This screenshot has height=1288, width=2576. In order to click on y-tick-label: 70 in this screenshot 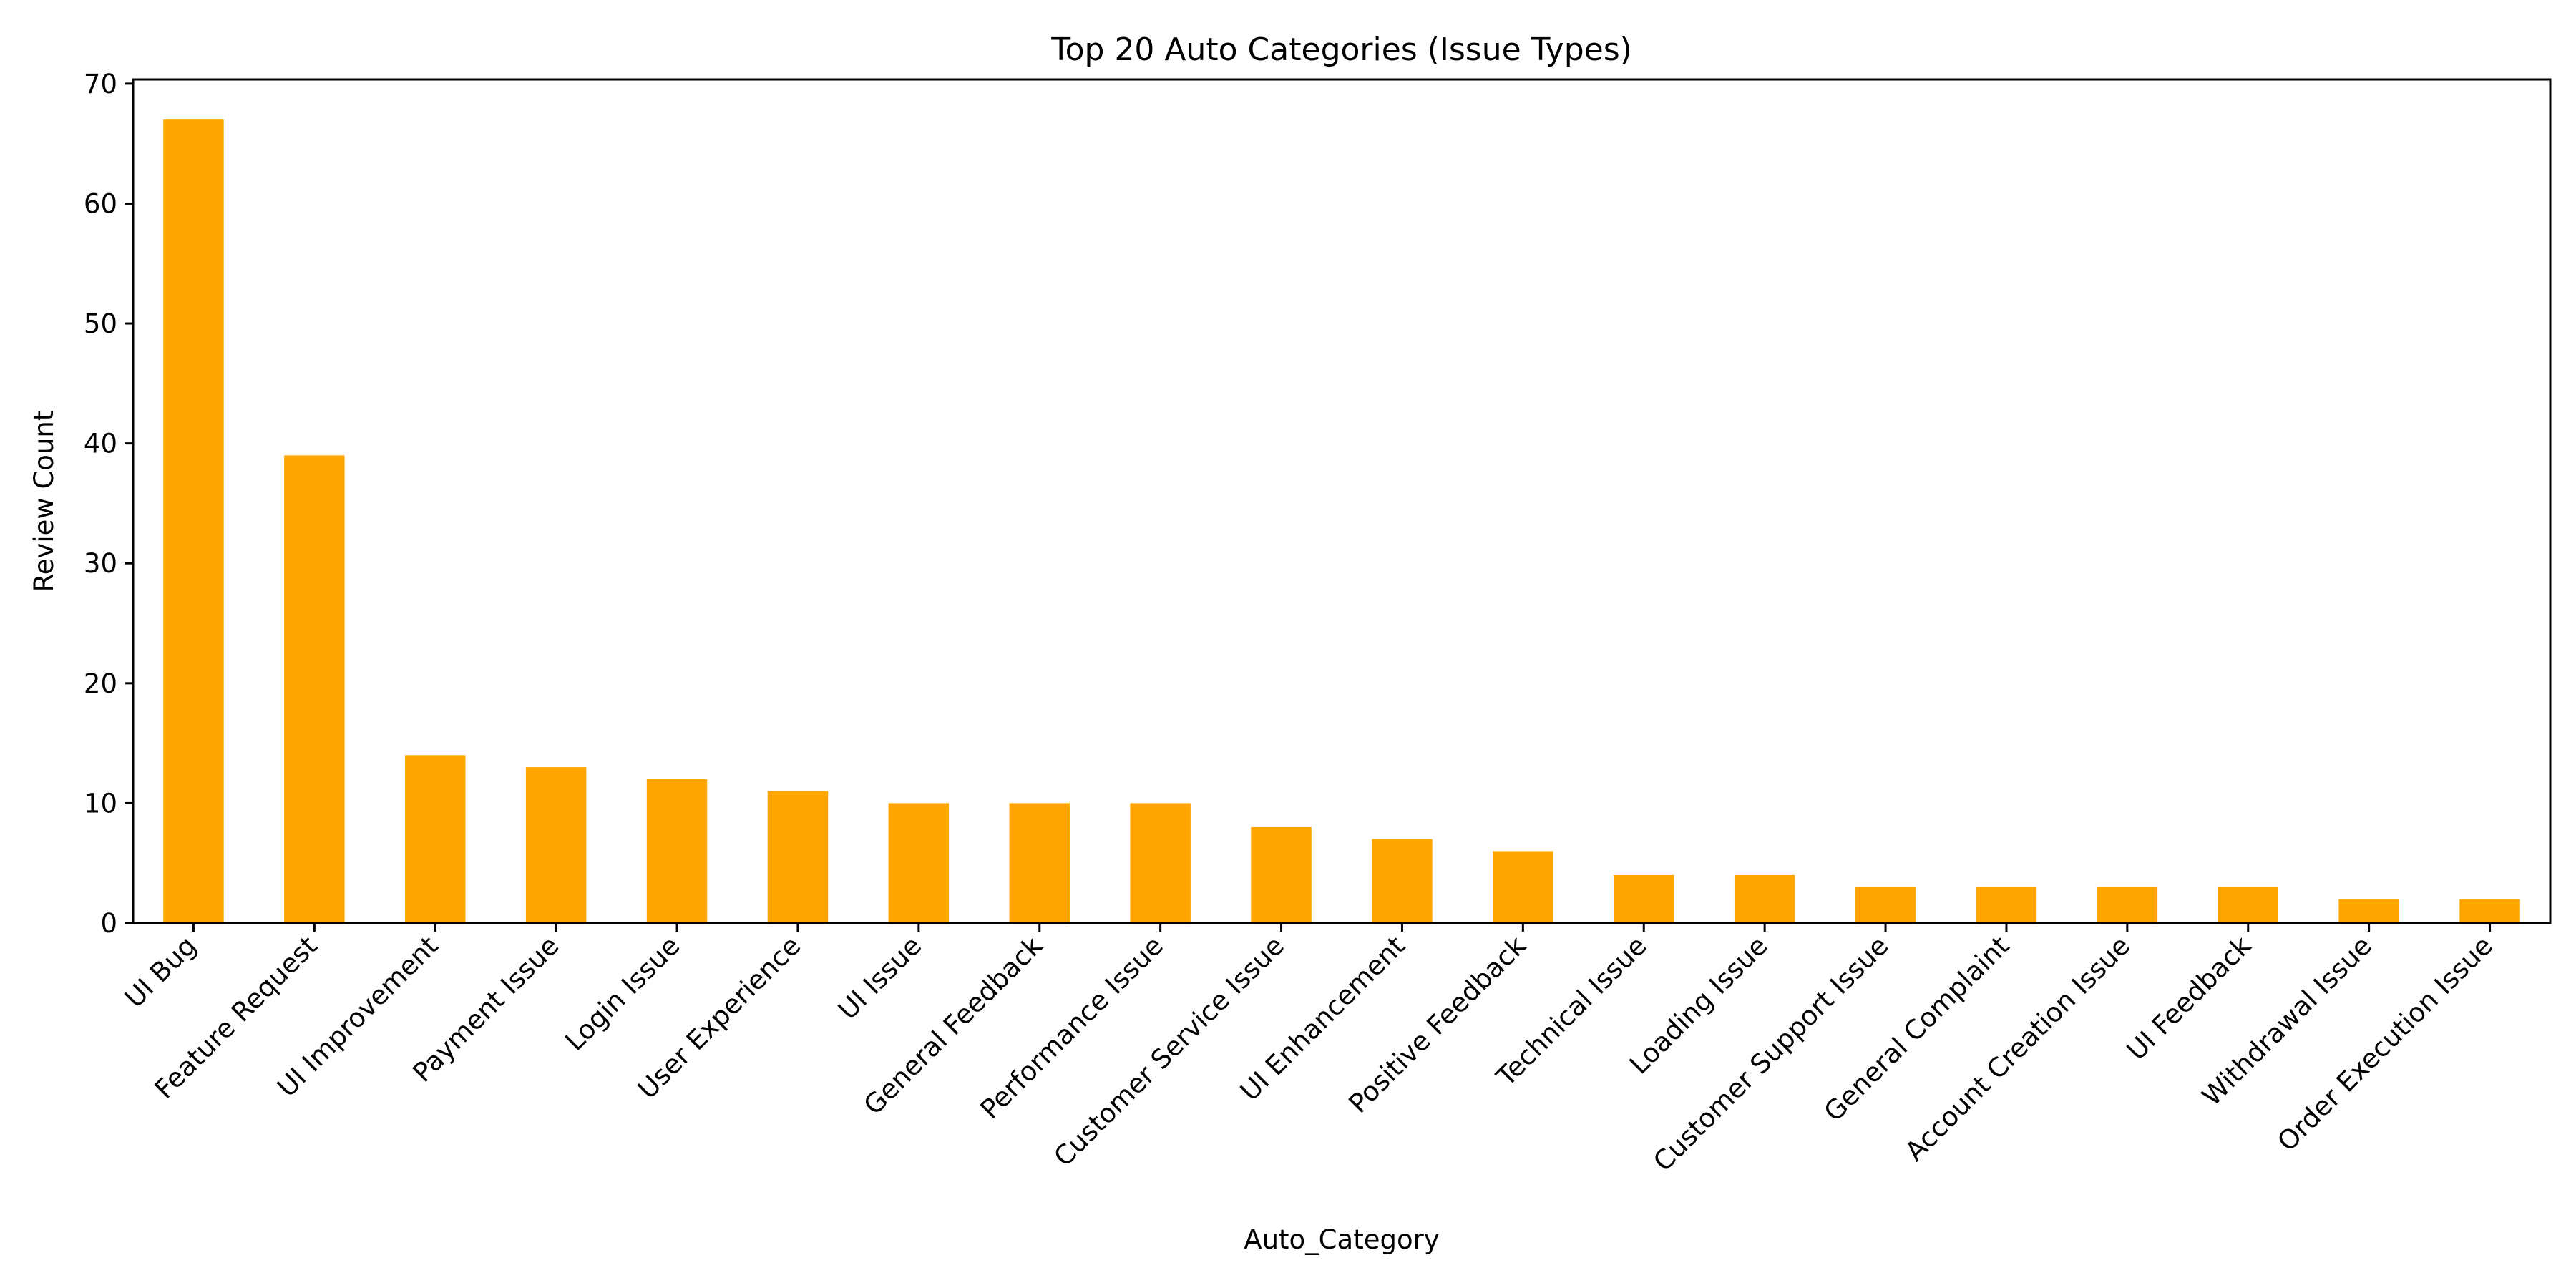, I will do `click(100, 84)`.